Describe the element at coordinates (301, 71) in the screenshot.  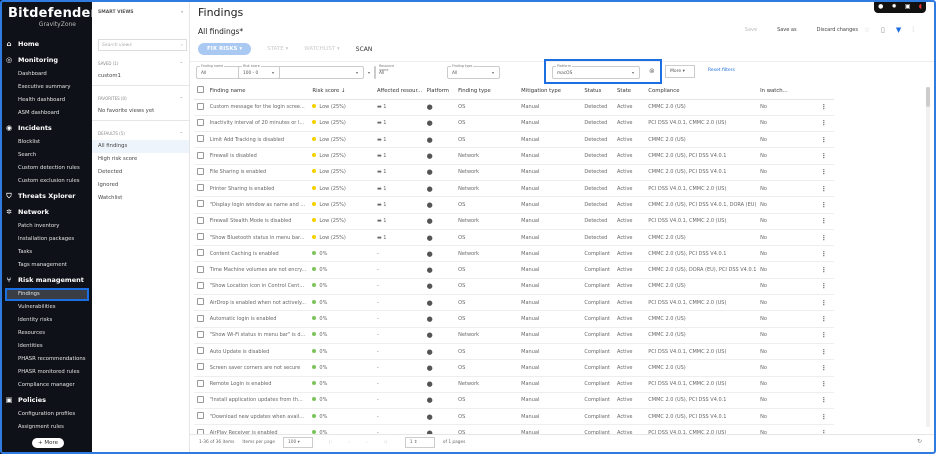
I see `filter-risk-score: Risk score 100 - 0 ▾` at that location.